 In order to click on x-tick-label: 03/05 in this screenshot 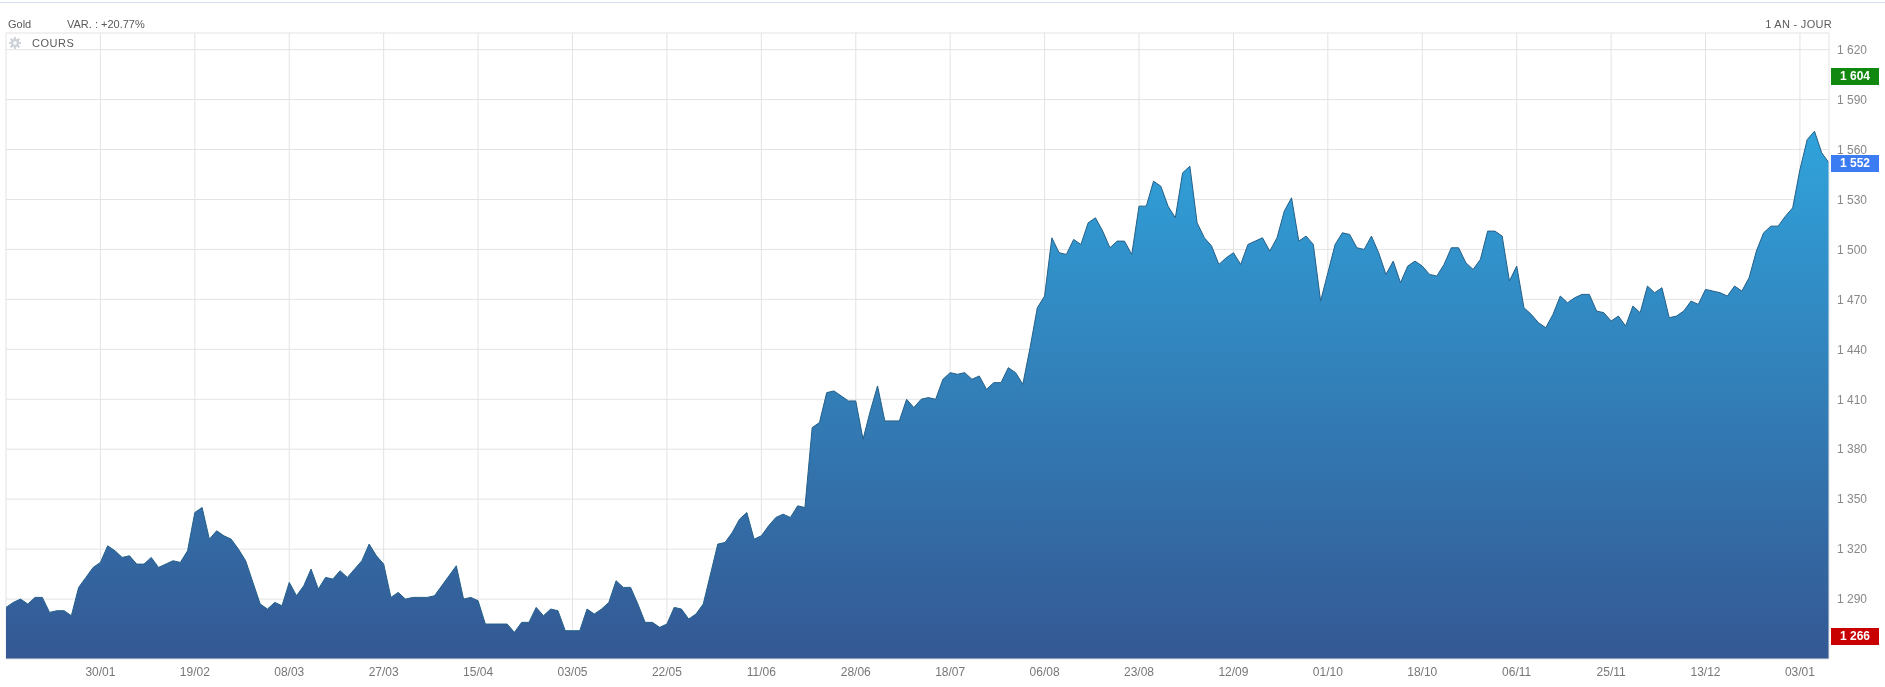, I will do `click(572, 671)`.